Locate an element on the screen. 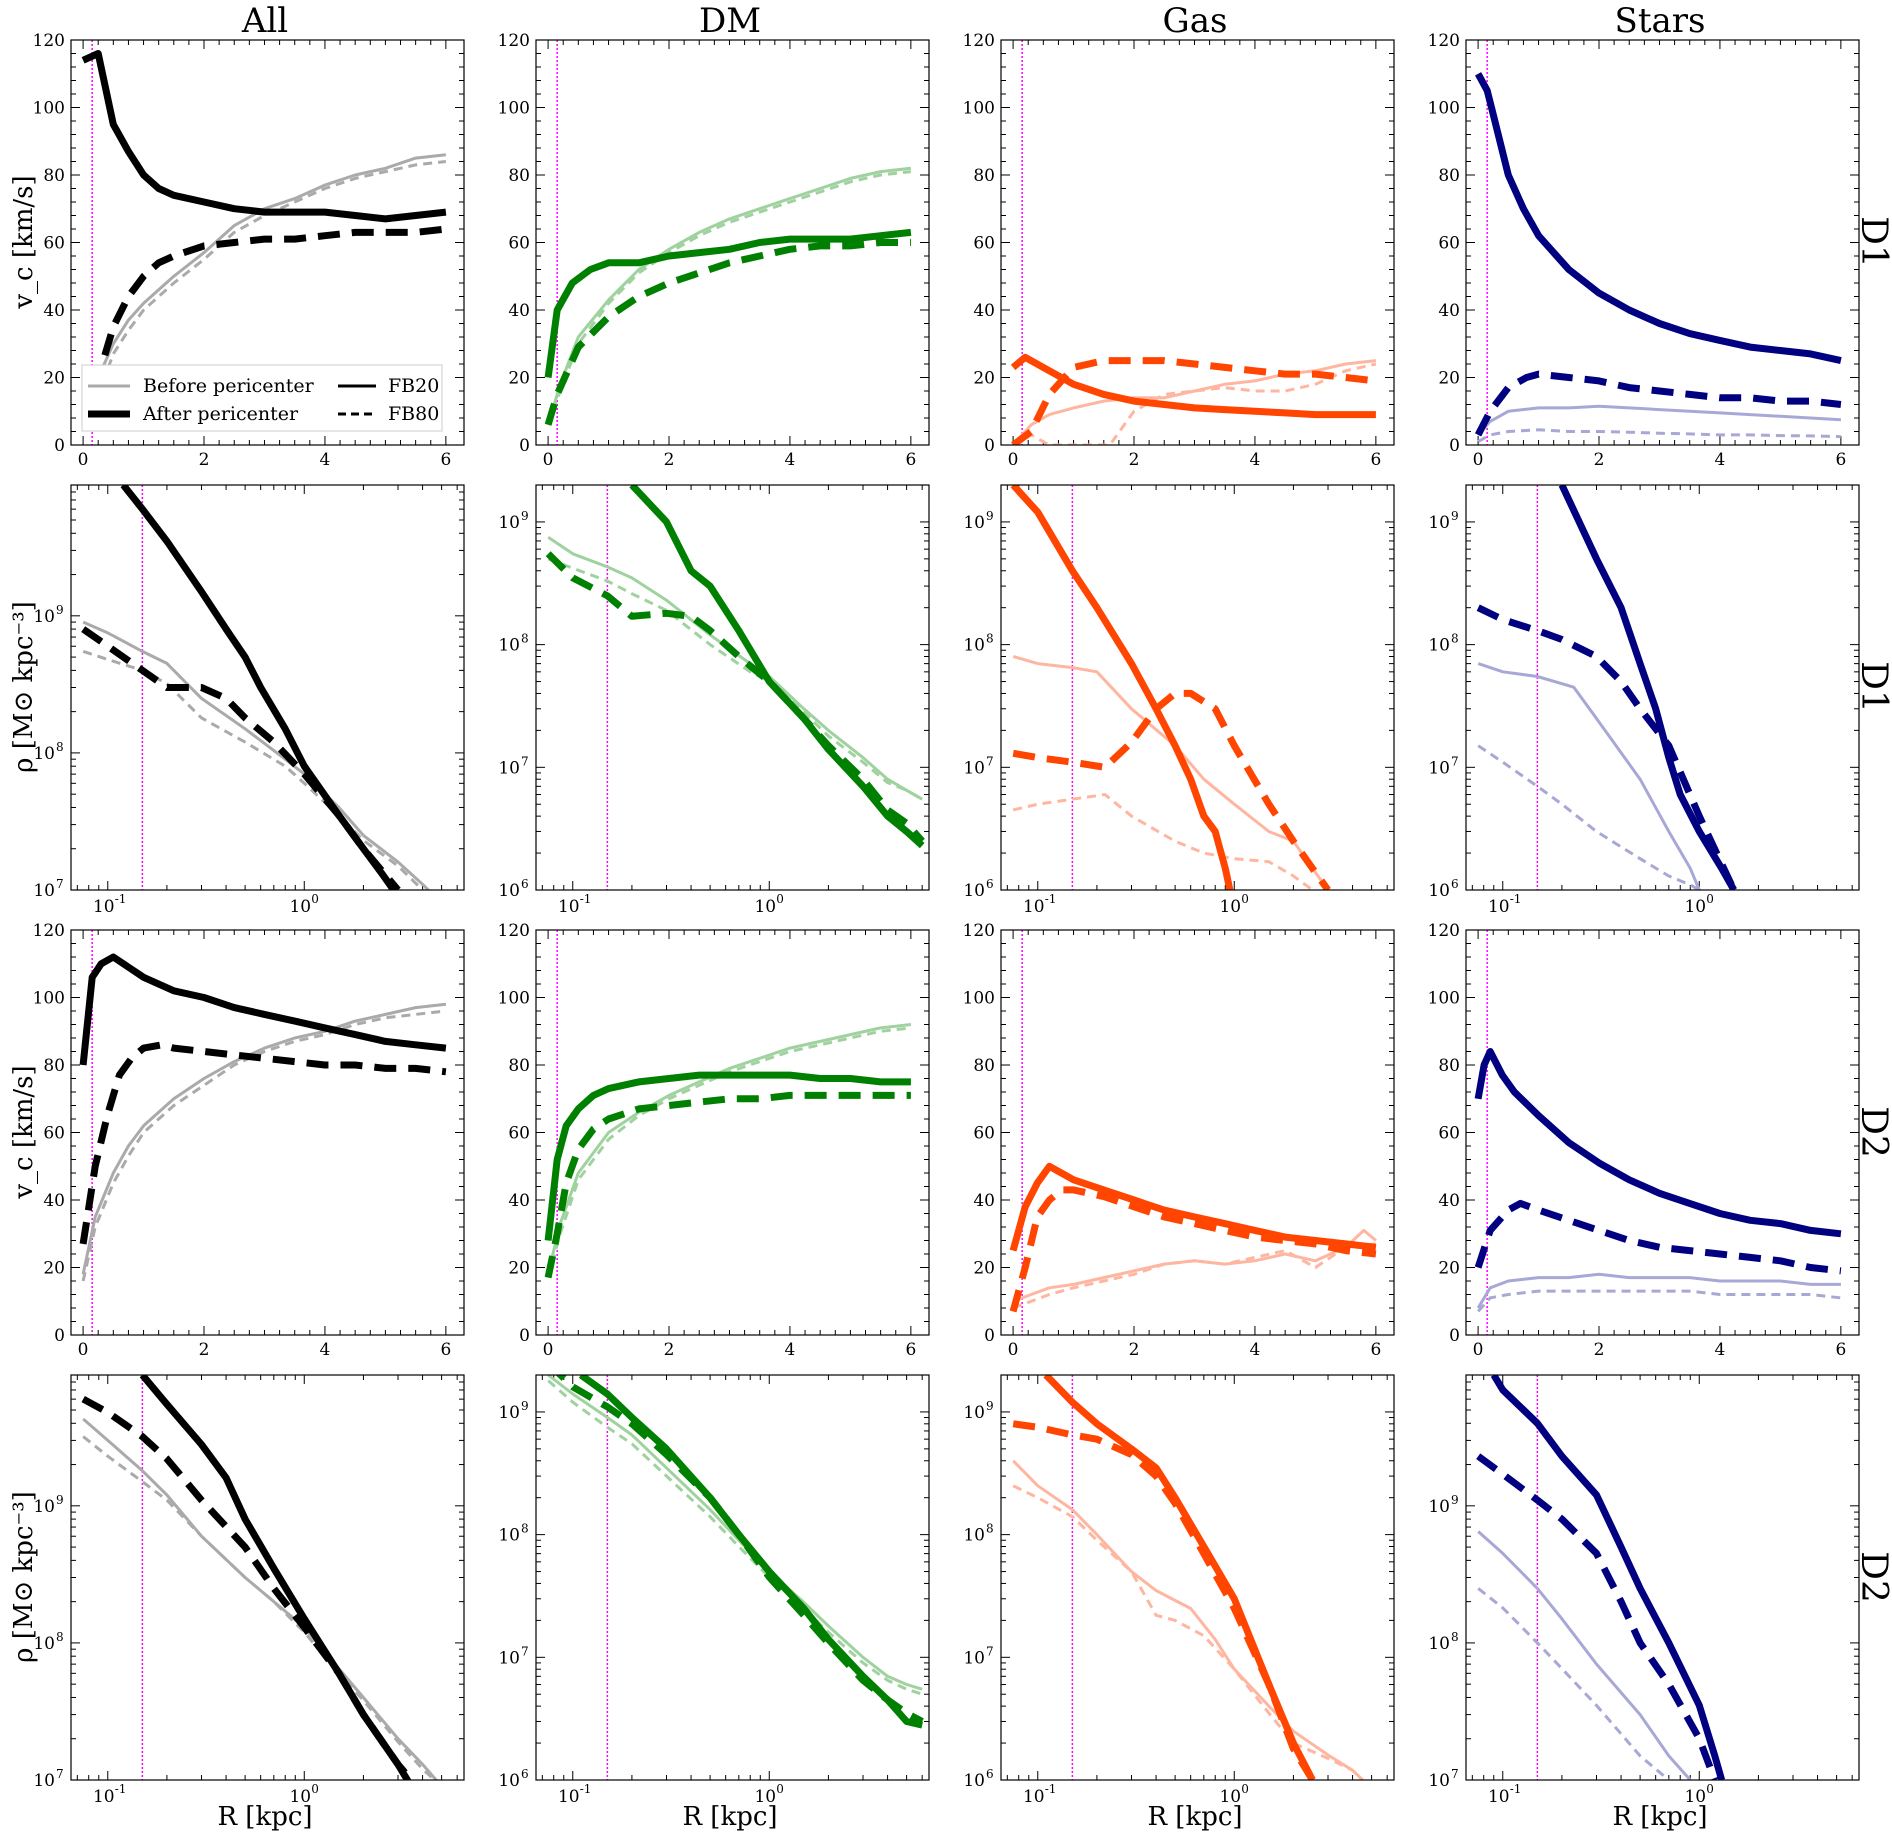 The width and height of the screenshot is (1892, 1838). legend-after-label: After pericenter is located at coordinates (220, 414).